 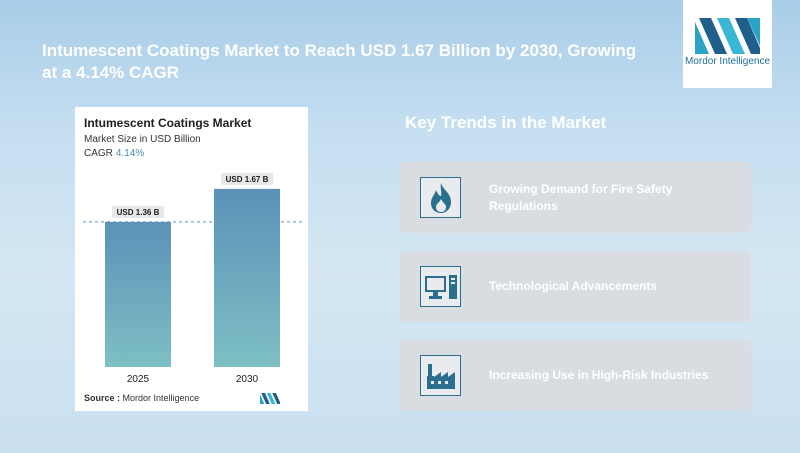 I want to click on data-label-2030: USD 1.67 B, so click(x=247, y=179).